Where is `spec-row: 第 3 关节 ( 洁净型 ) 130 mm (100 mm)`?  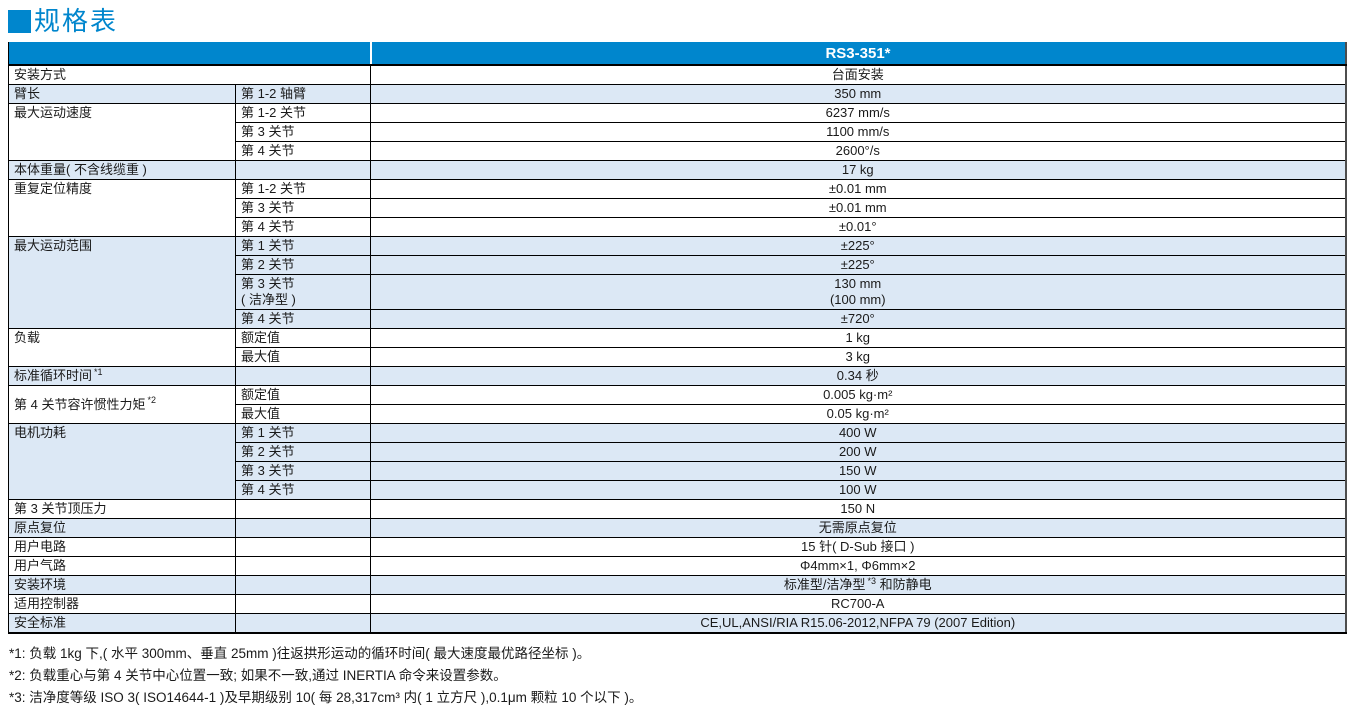 spec-row: 第 3 关节 ( 洁净型 ) 130 mm (100 mm) is located at coordinates (677, 292).